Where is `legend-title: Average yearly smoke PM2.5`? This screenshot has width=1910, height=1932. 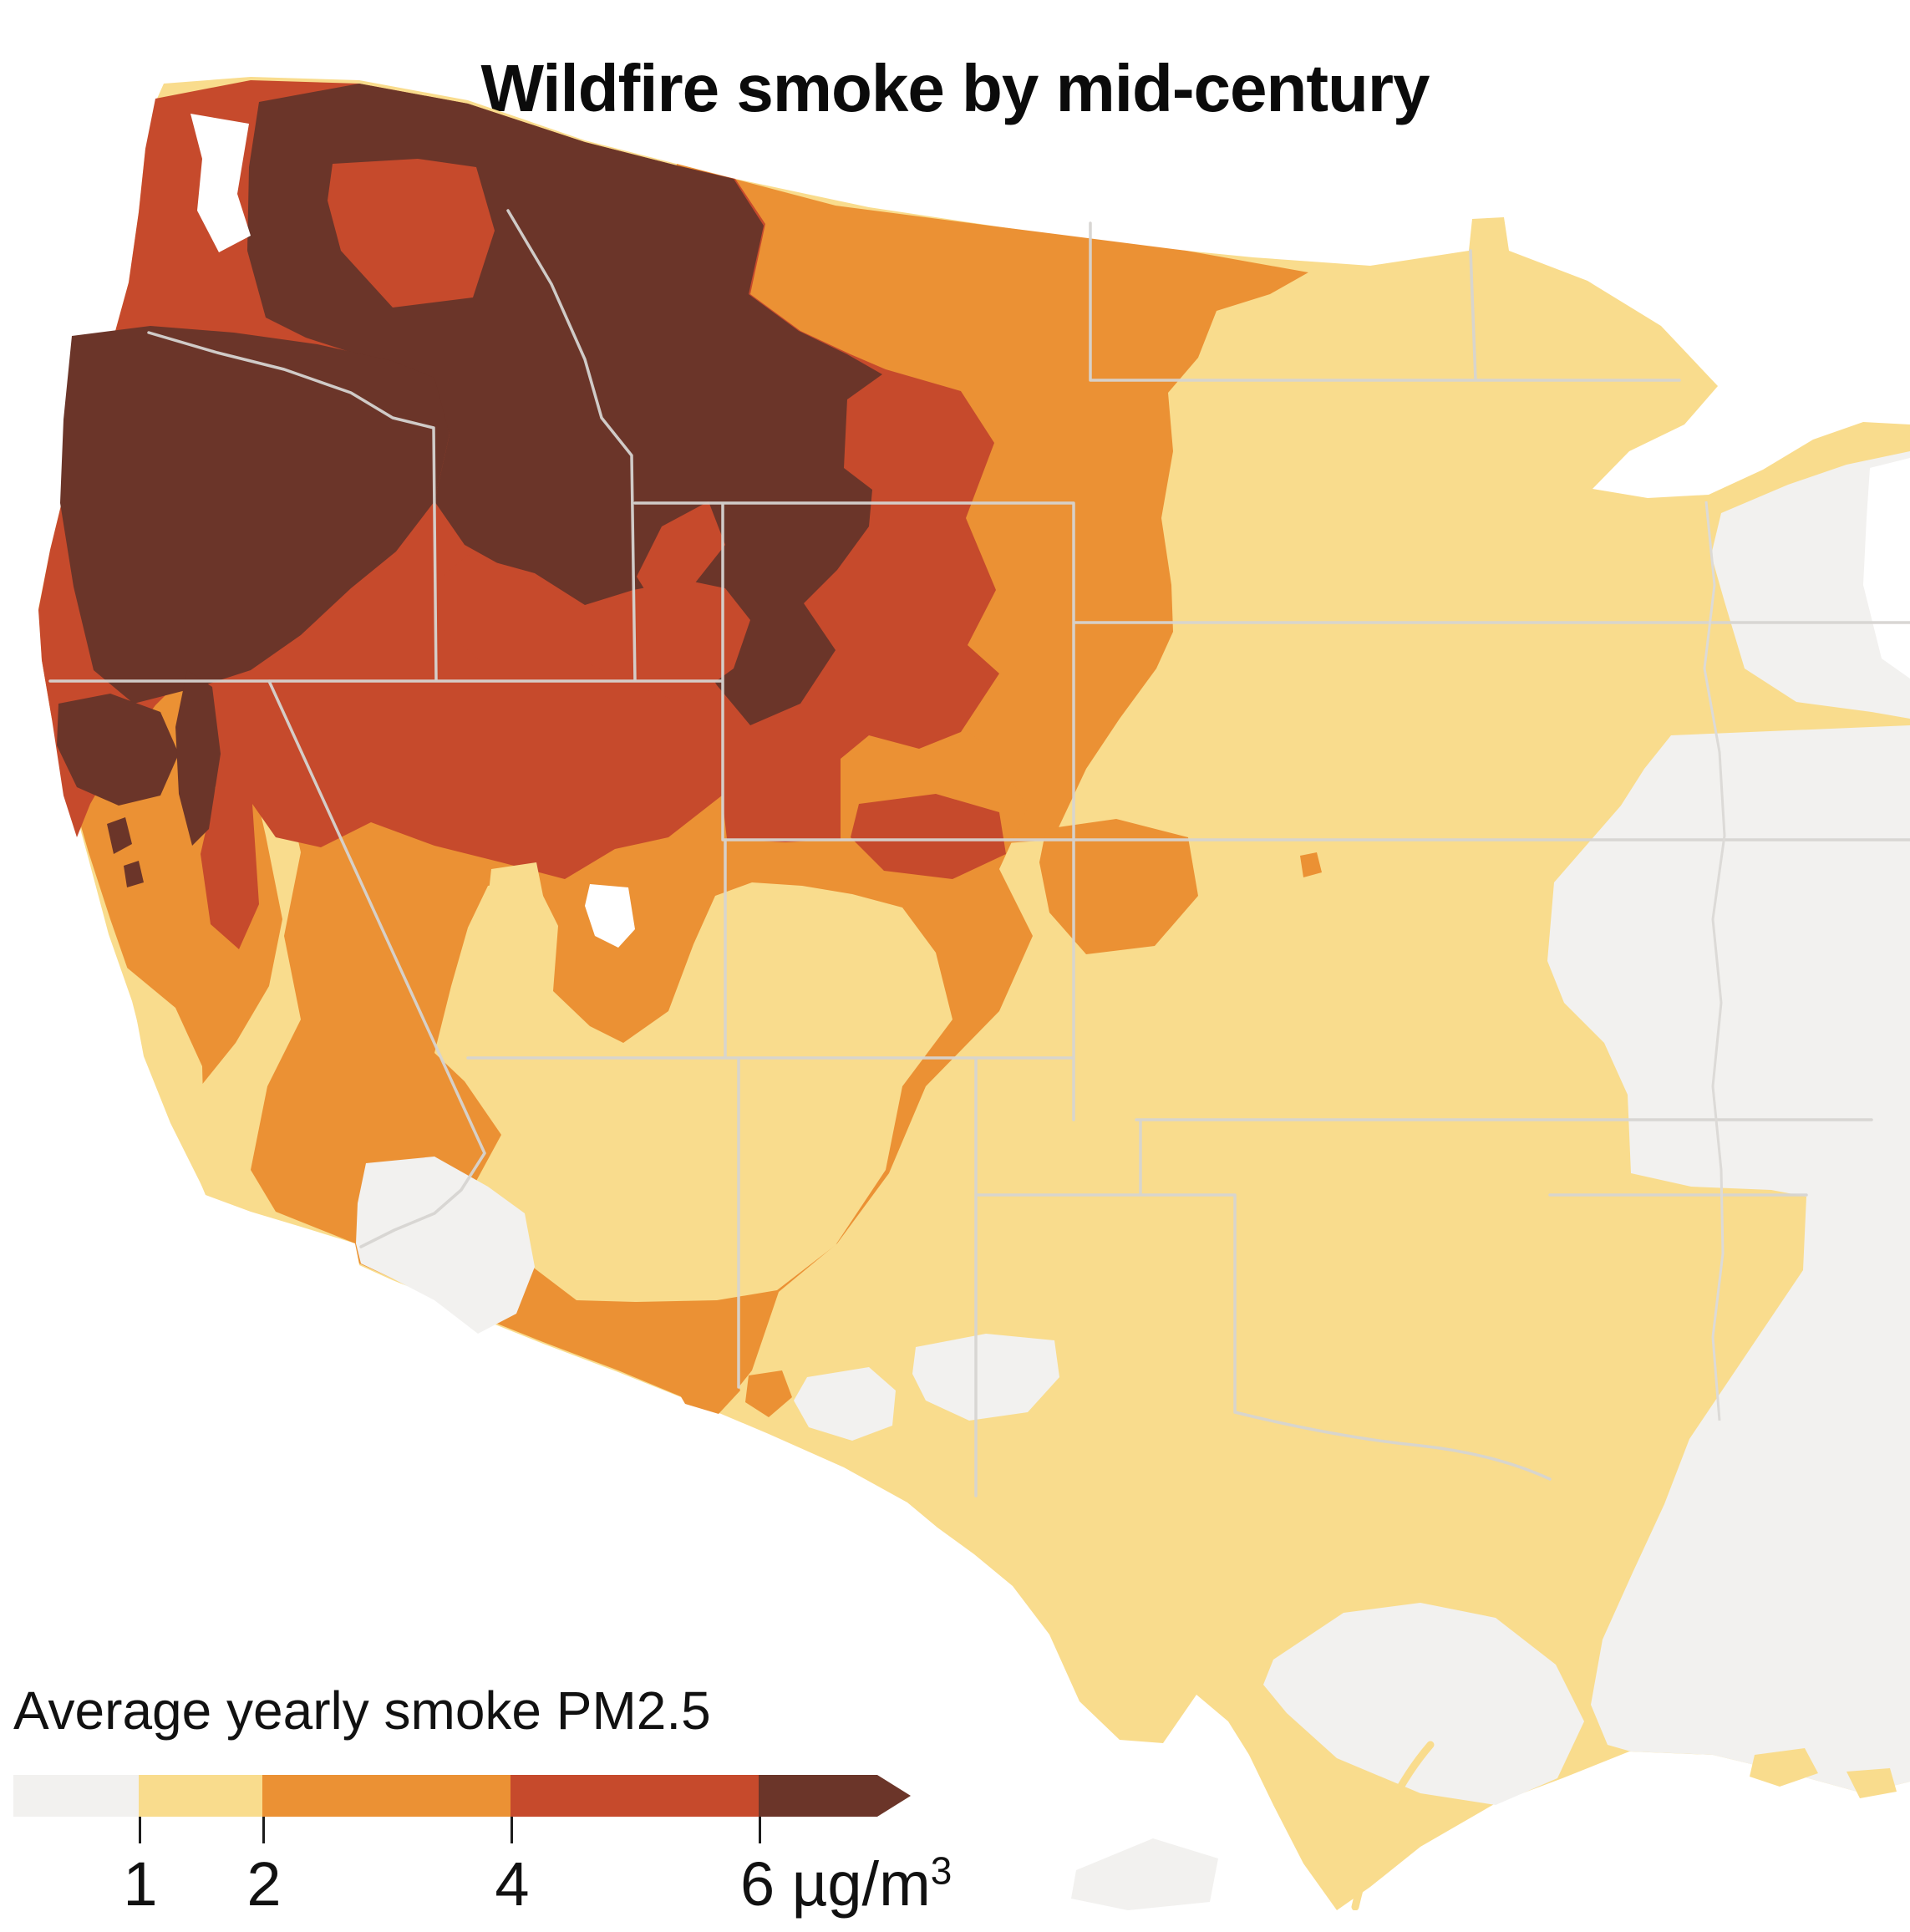 legend-title: Average yearly smoke PM2.5 is located at coordinates (362, 1710).